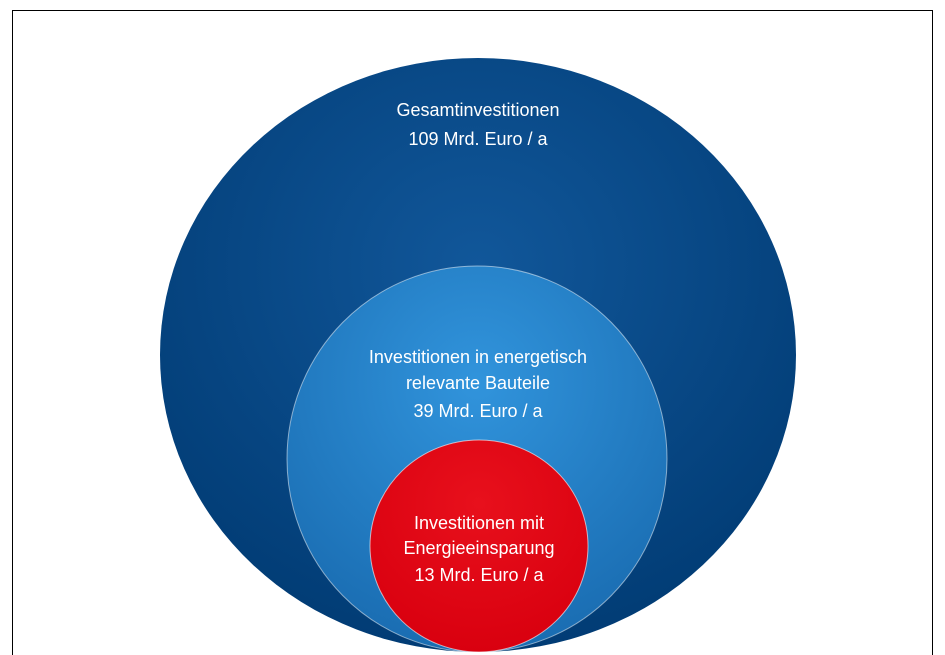 The image size is (945, 655). I want to click on node-value: 109 Mrd. Euro / a, so click(478, 139).